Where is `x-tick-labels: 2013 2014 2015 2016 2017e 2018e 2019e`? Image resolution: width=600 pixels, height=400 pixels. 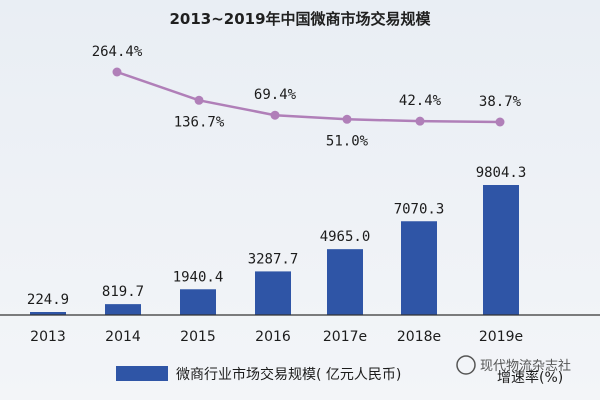
x-tick-labels: 2013 2014 2015 2016 2017e 2018e 2019e is located at coordinates (276, 337).